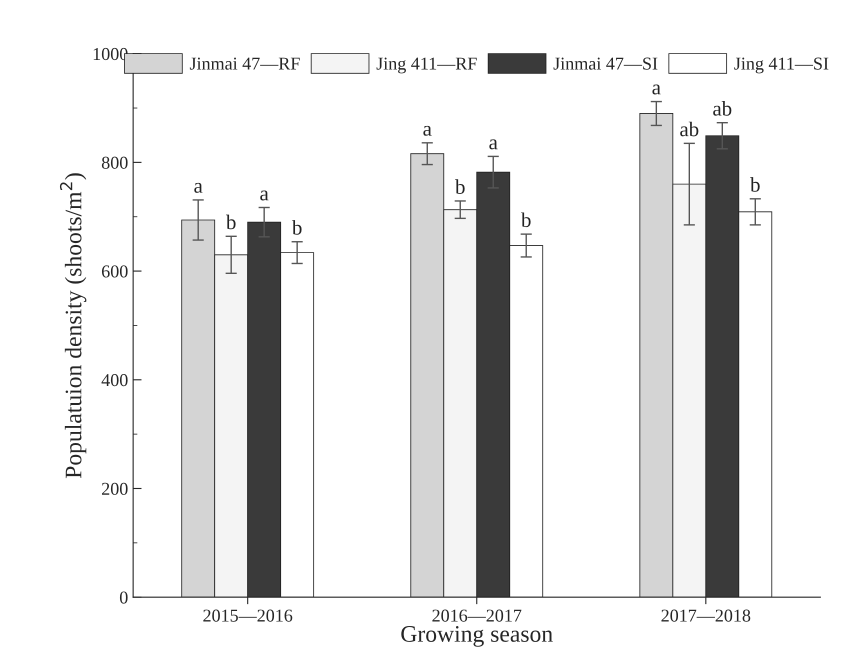 This screenshot has height=671, width=859. What do you see at coordinates (115, 380) in the screenshot?
I see `y-tick-label: 400` at bounding box center [115, 380].